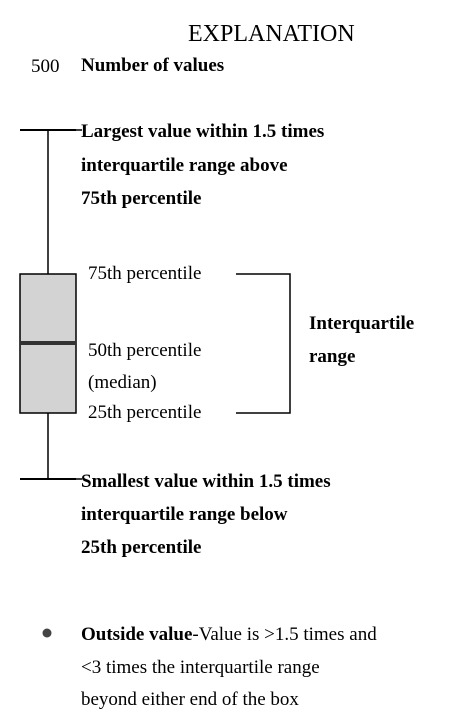 Image resolution: width=464 pixels, height=725 pixels. I want to click on outside-value-line3: beyond either end of the box, so click(190, 699).